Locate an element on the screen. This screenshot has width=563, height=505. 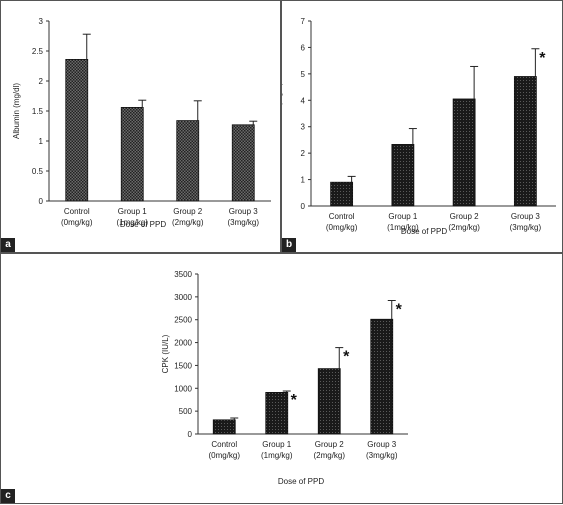
y-tick-label: 500 is located at coordinates (186, 411).